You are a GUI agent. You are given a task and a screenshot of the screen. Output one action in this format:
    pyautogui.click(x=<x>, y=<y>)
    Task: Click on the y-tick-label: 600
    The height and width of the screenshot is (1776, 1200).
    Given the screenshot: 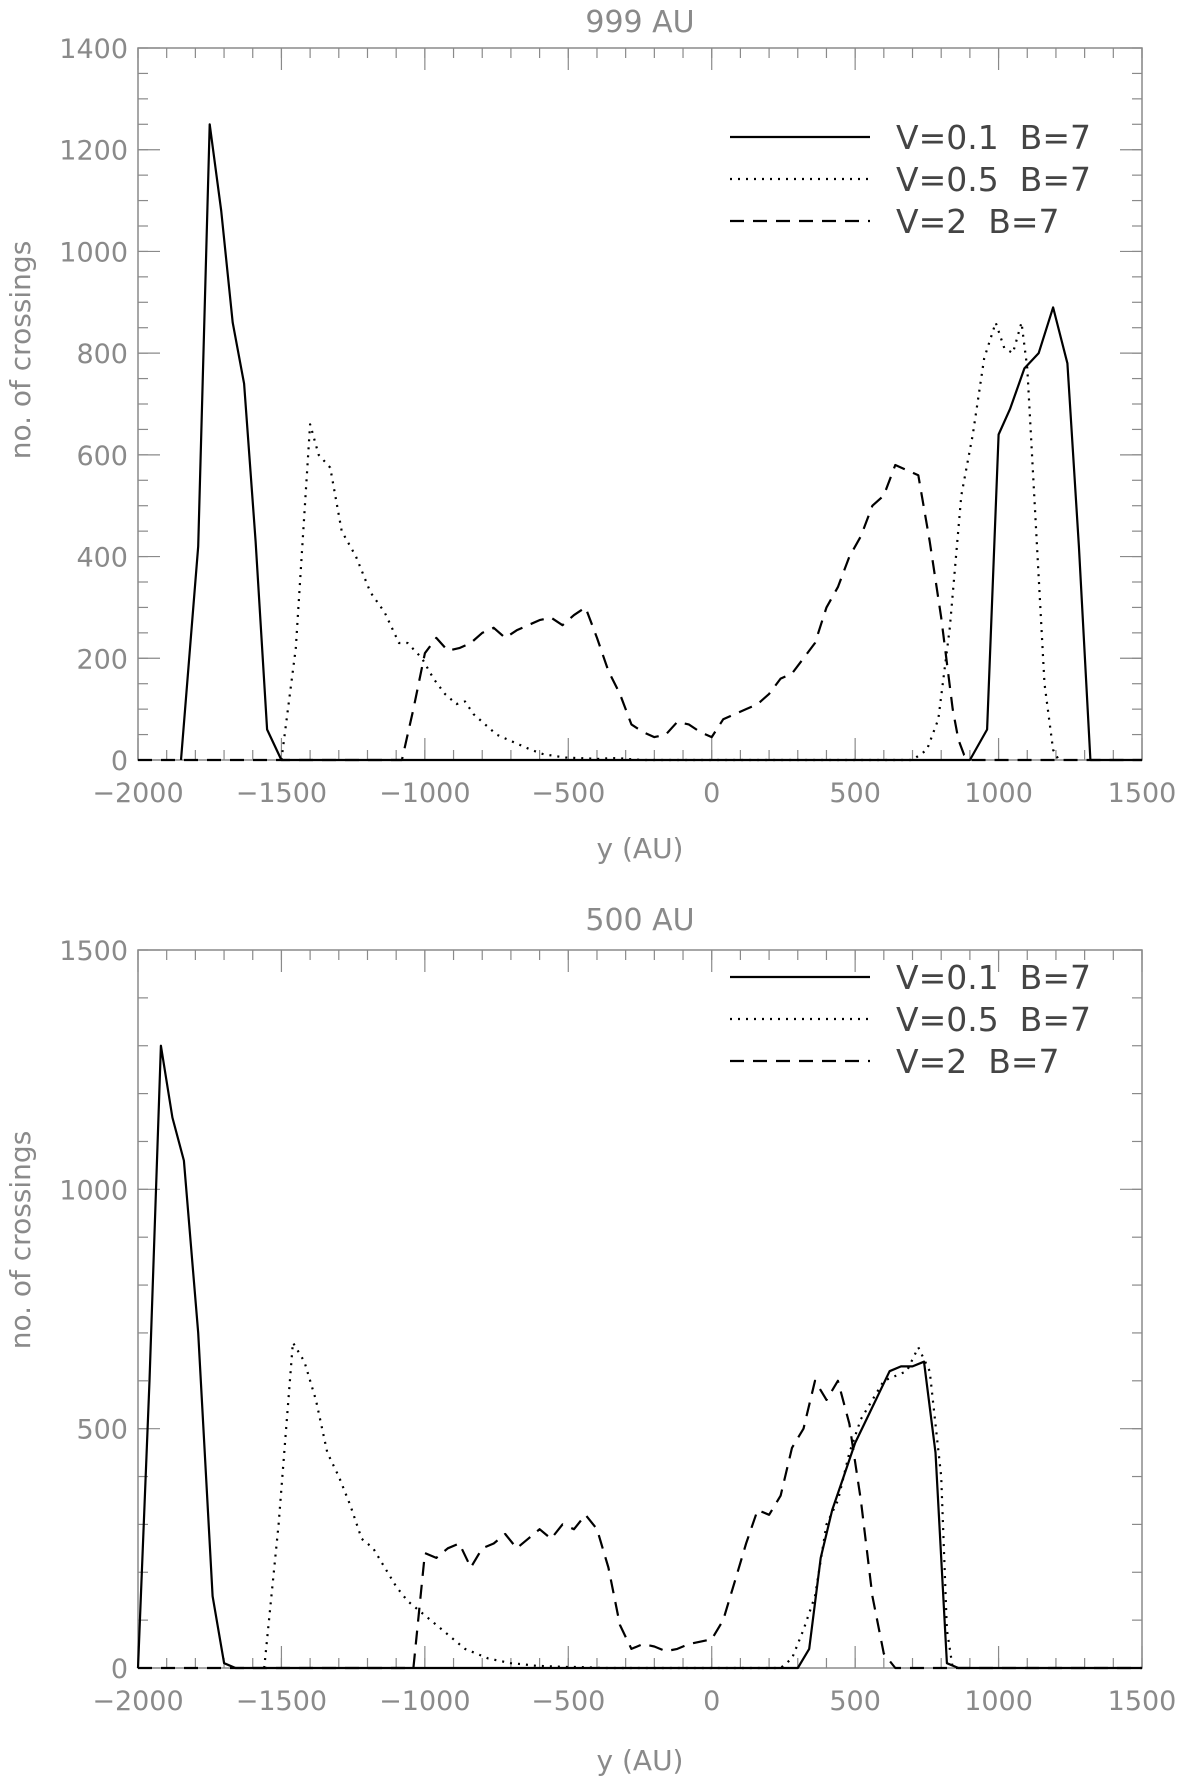 What is the action you would take?
    pyautogui.click(x=102, y=456)
    